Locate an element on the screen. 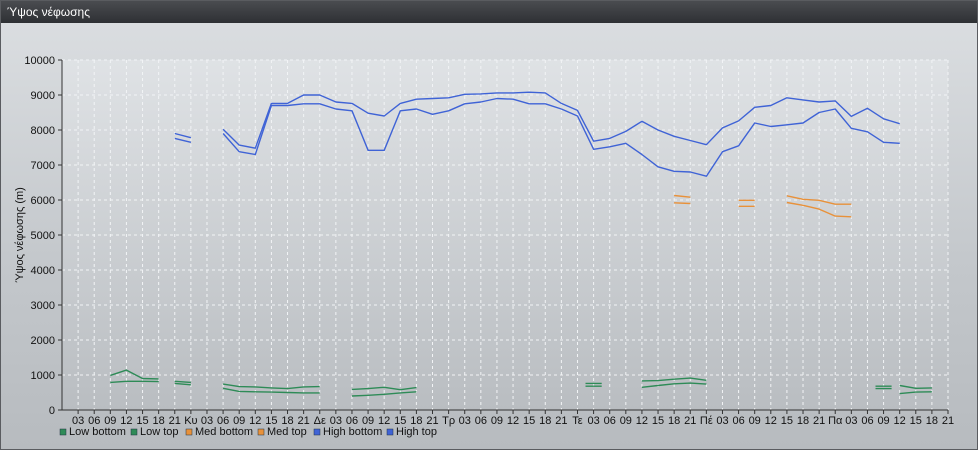 Image resolution: width=978 pixels, height=450 pixels. y-tick-label: 0 is located at coordinates (52, 411).